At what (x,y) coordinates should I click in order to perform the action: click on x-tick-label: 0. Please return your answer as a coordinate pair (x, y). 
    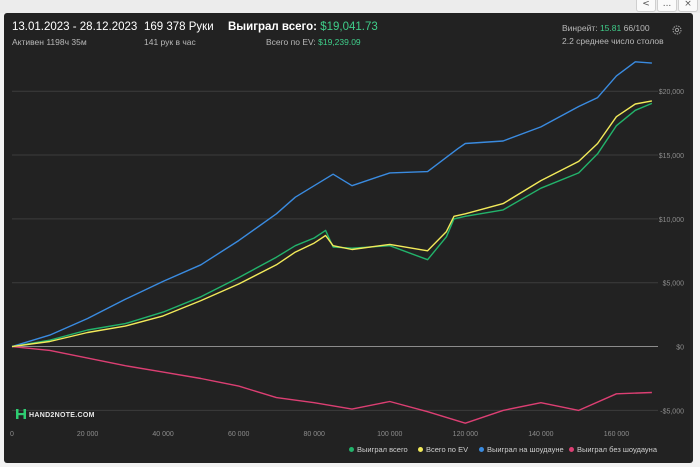
    Looking at the image, I should click on (12, 434).